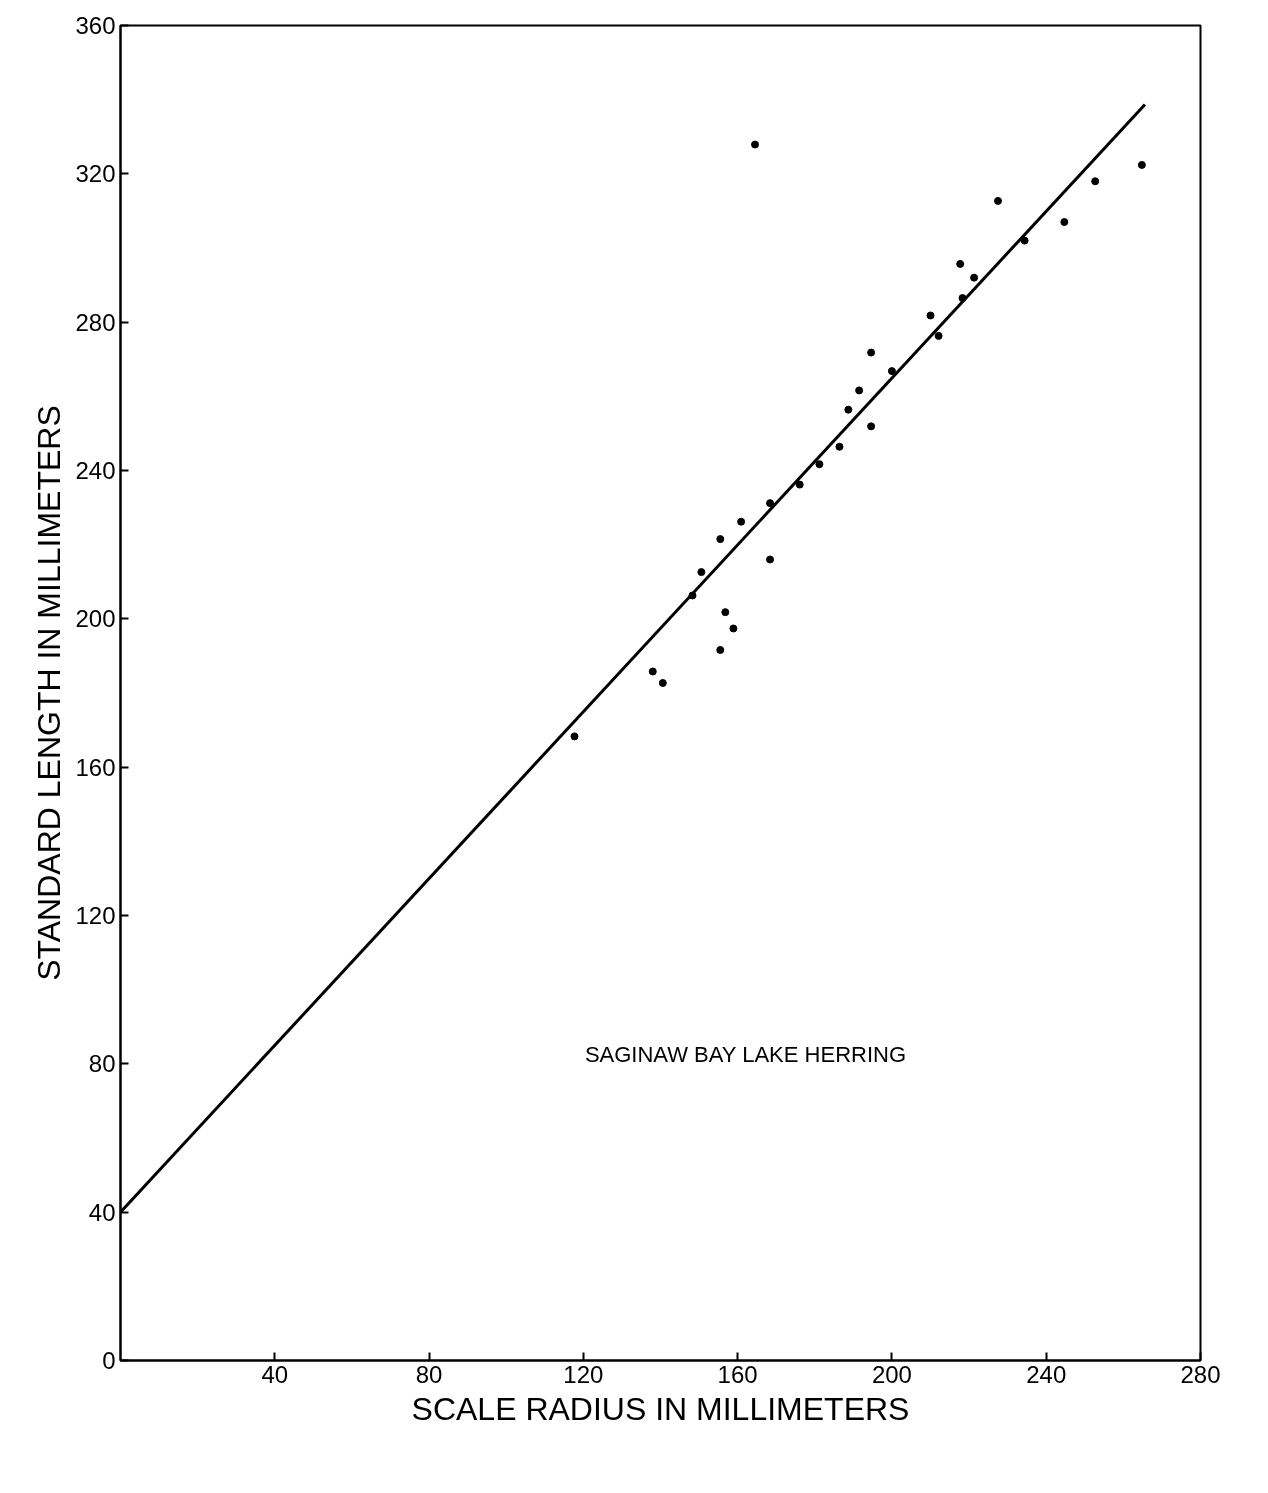 This screenshot has height=1493, width=1268. What do you see at coordinates (95, 470) in the screenshot?
I see `y-tick-label: 240` at bounding box center [95, 470].